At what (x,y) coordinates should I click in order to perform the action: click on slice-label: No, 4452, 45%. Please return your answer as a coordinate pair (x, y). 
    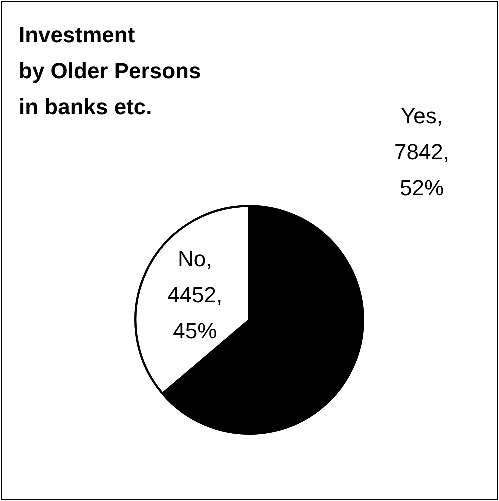
    Looking at the image, I should click on (195, 295).